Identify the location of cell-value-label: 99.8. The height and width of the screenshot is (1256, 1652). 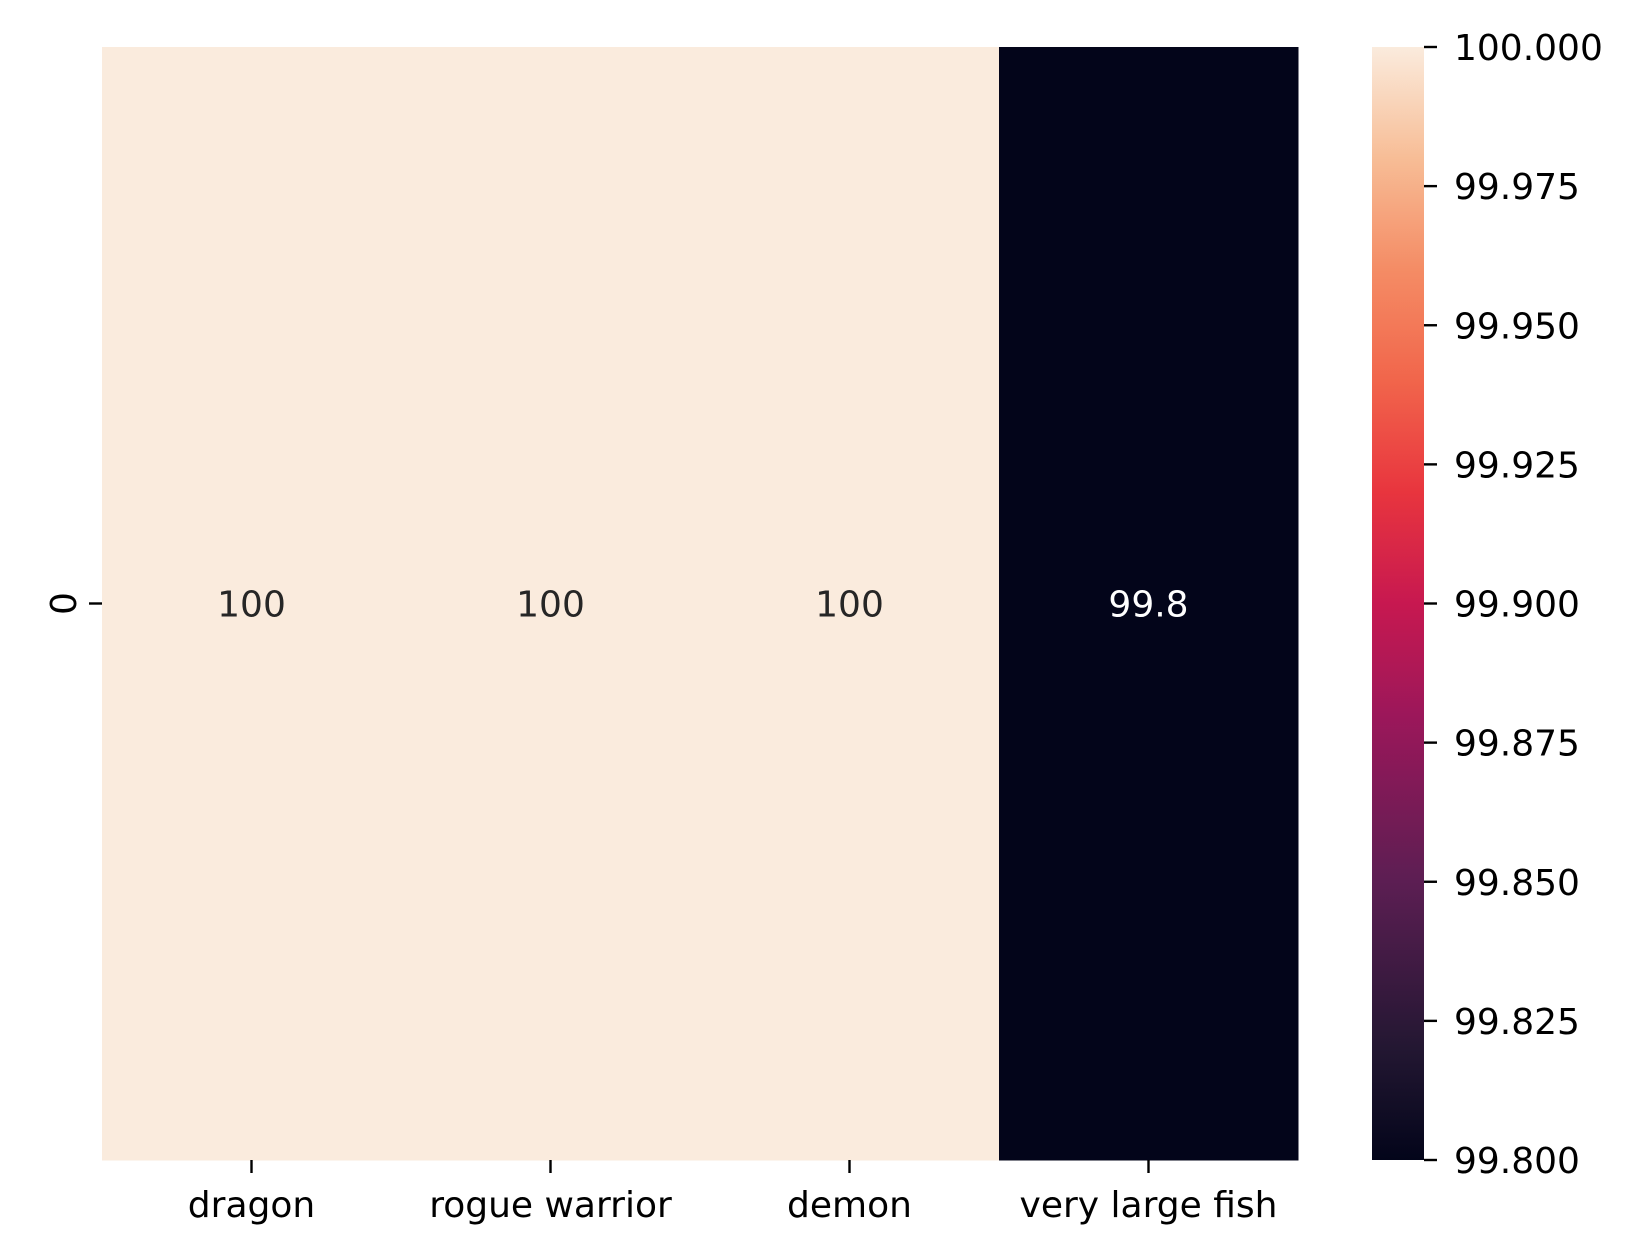
(1148, 605).